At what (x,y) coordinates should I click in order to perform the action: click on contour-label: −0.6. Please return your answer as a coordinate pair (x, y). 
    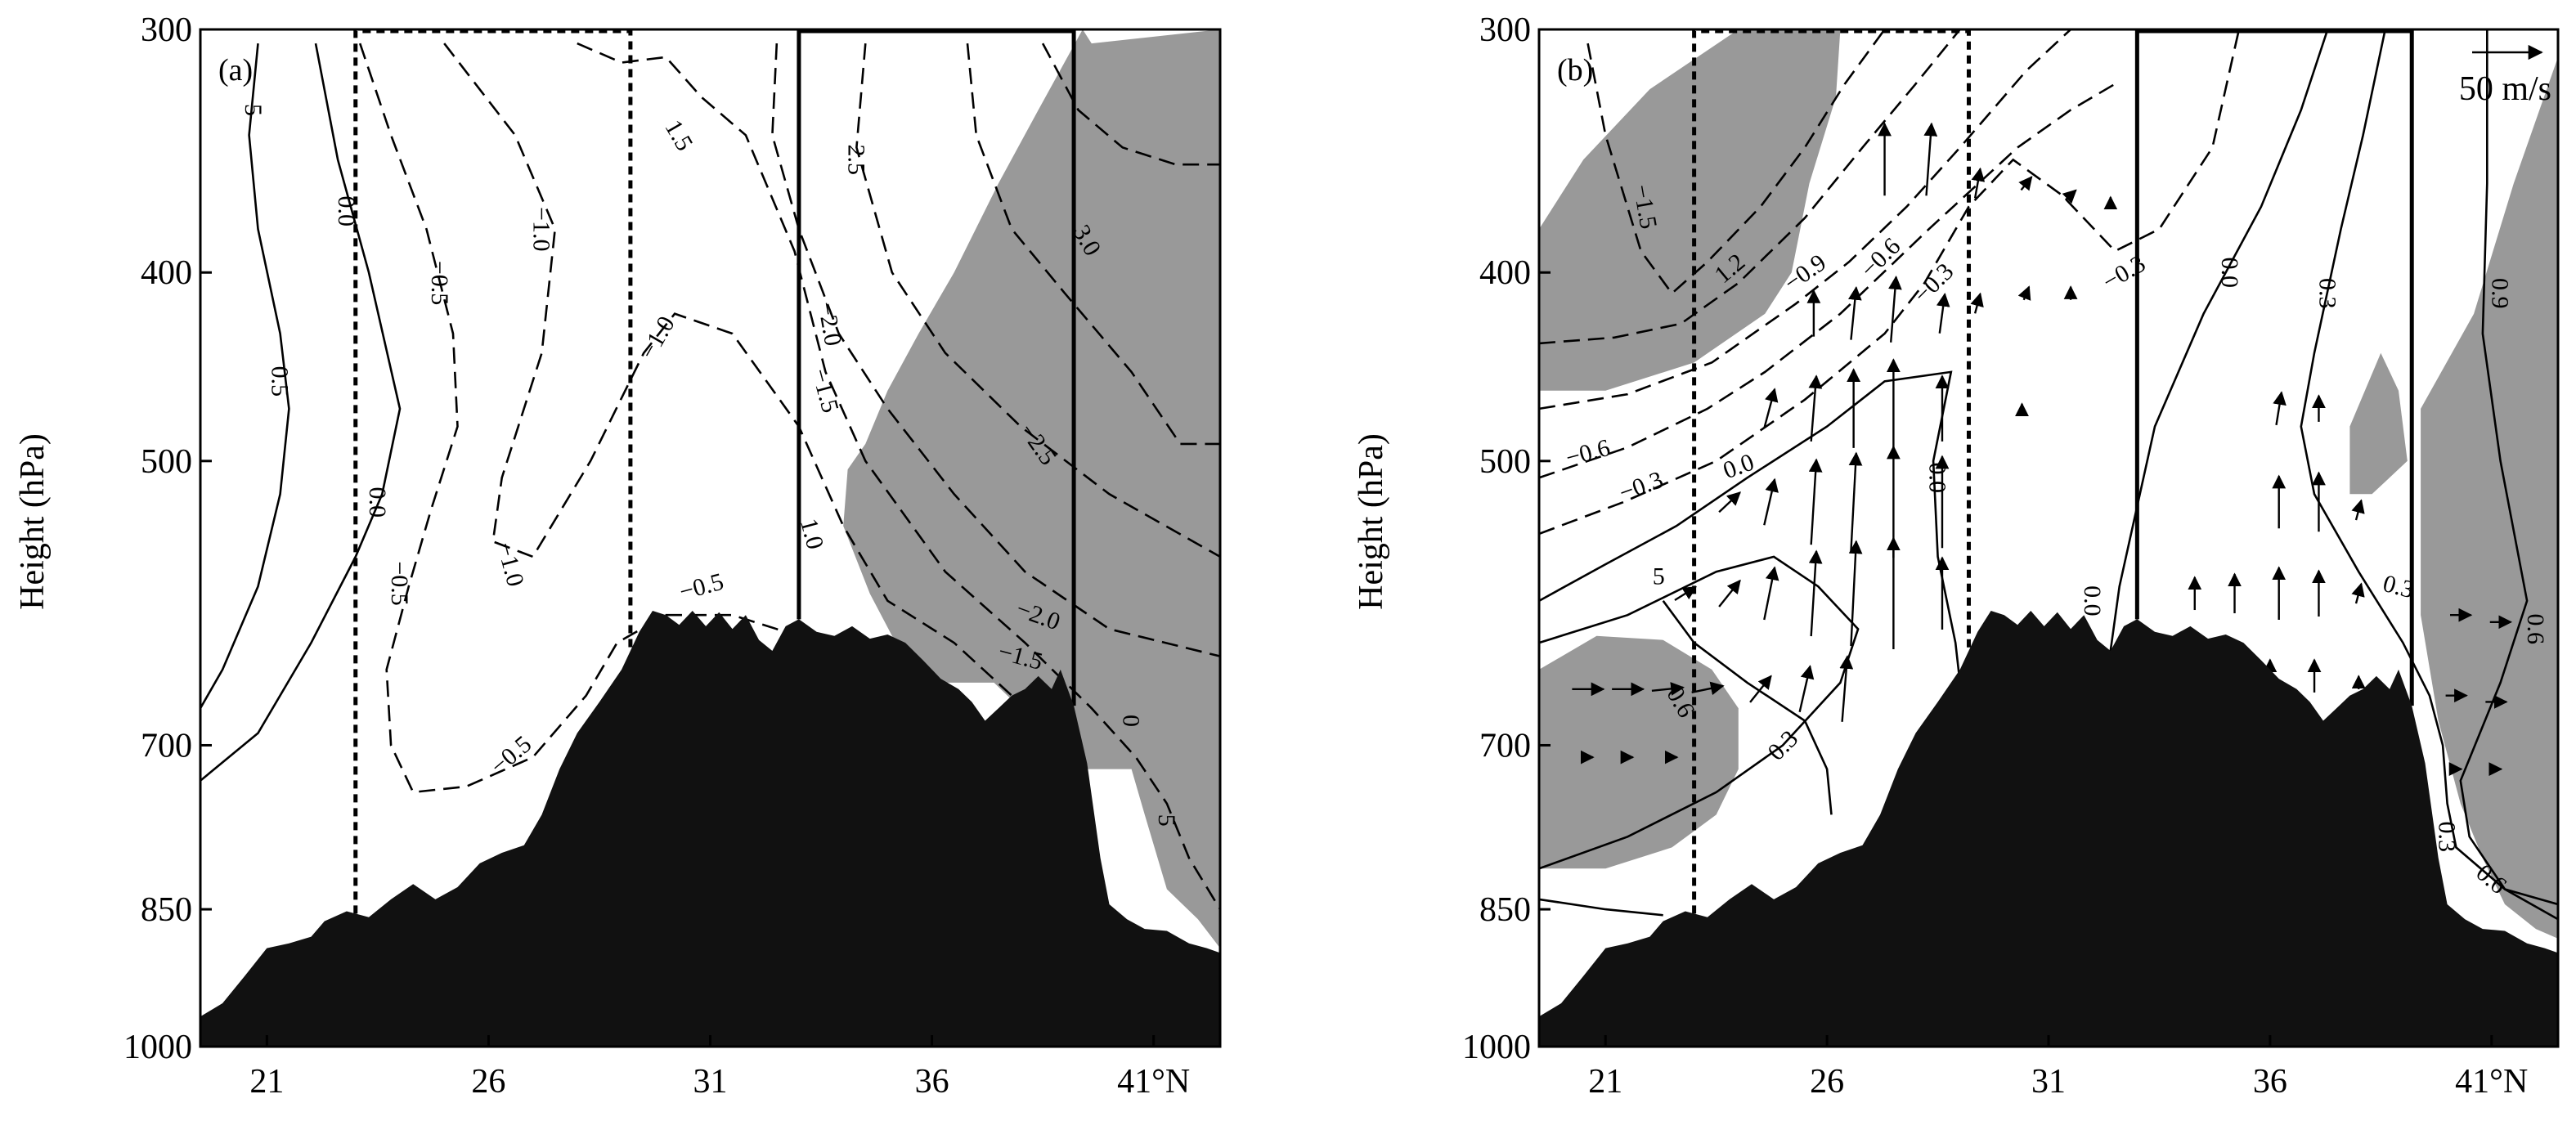
    Looking at the image, I should click on (1588, 453).